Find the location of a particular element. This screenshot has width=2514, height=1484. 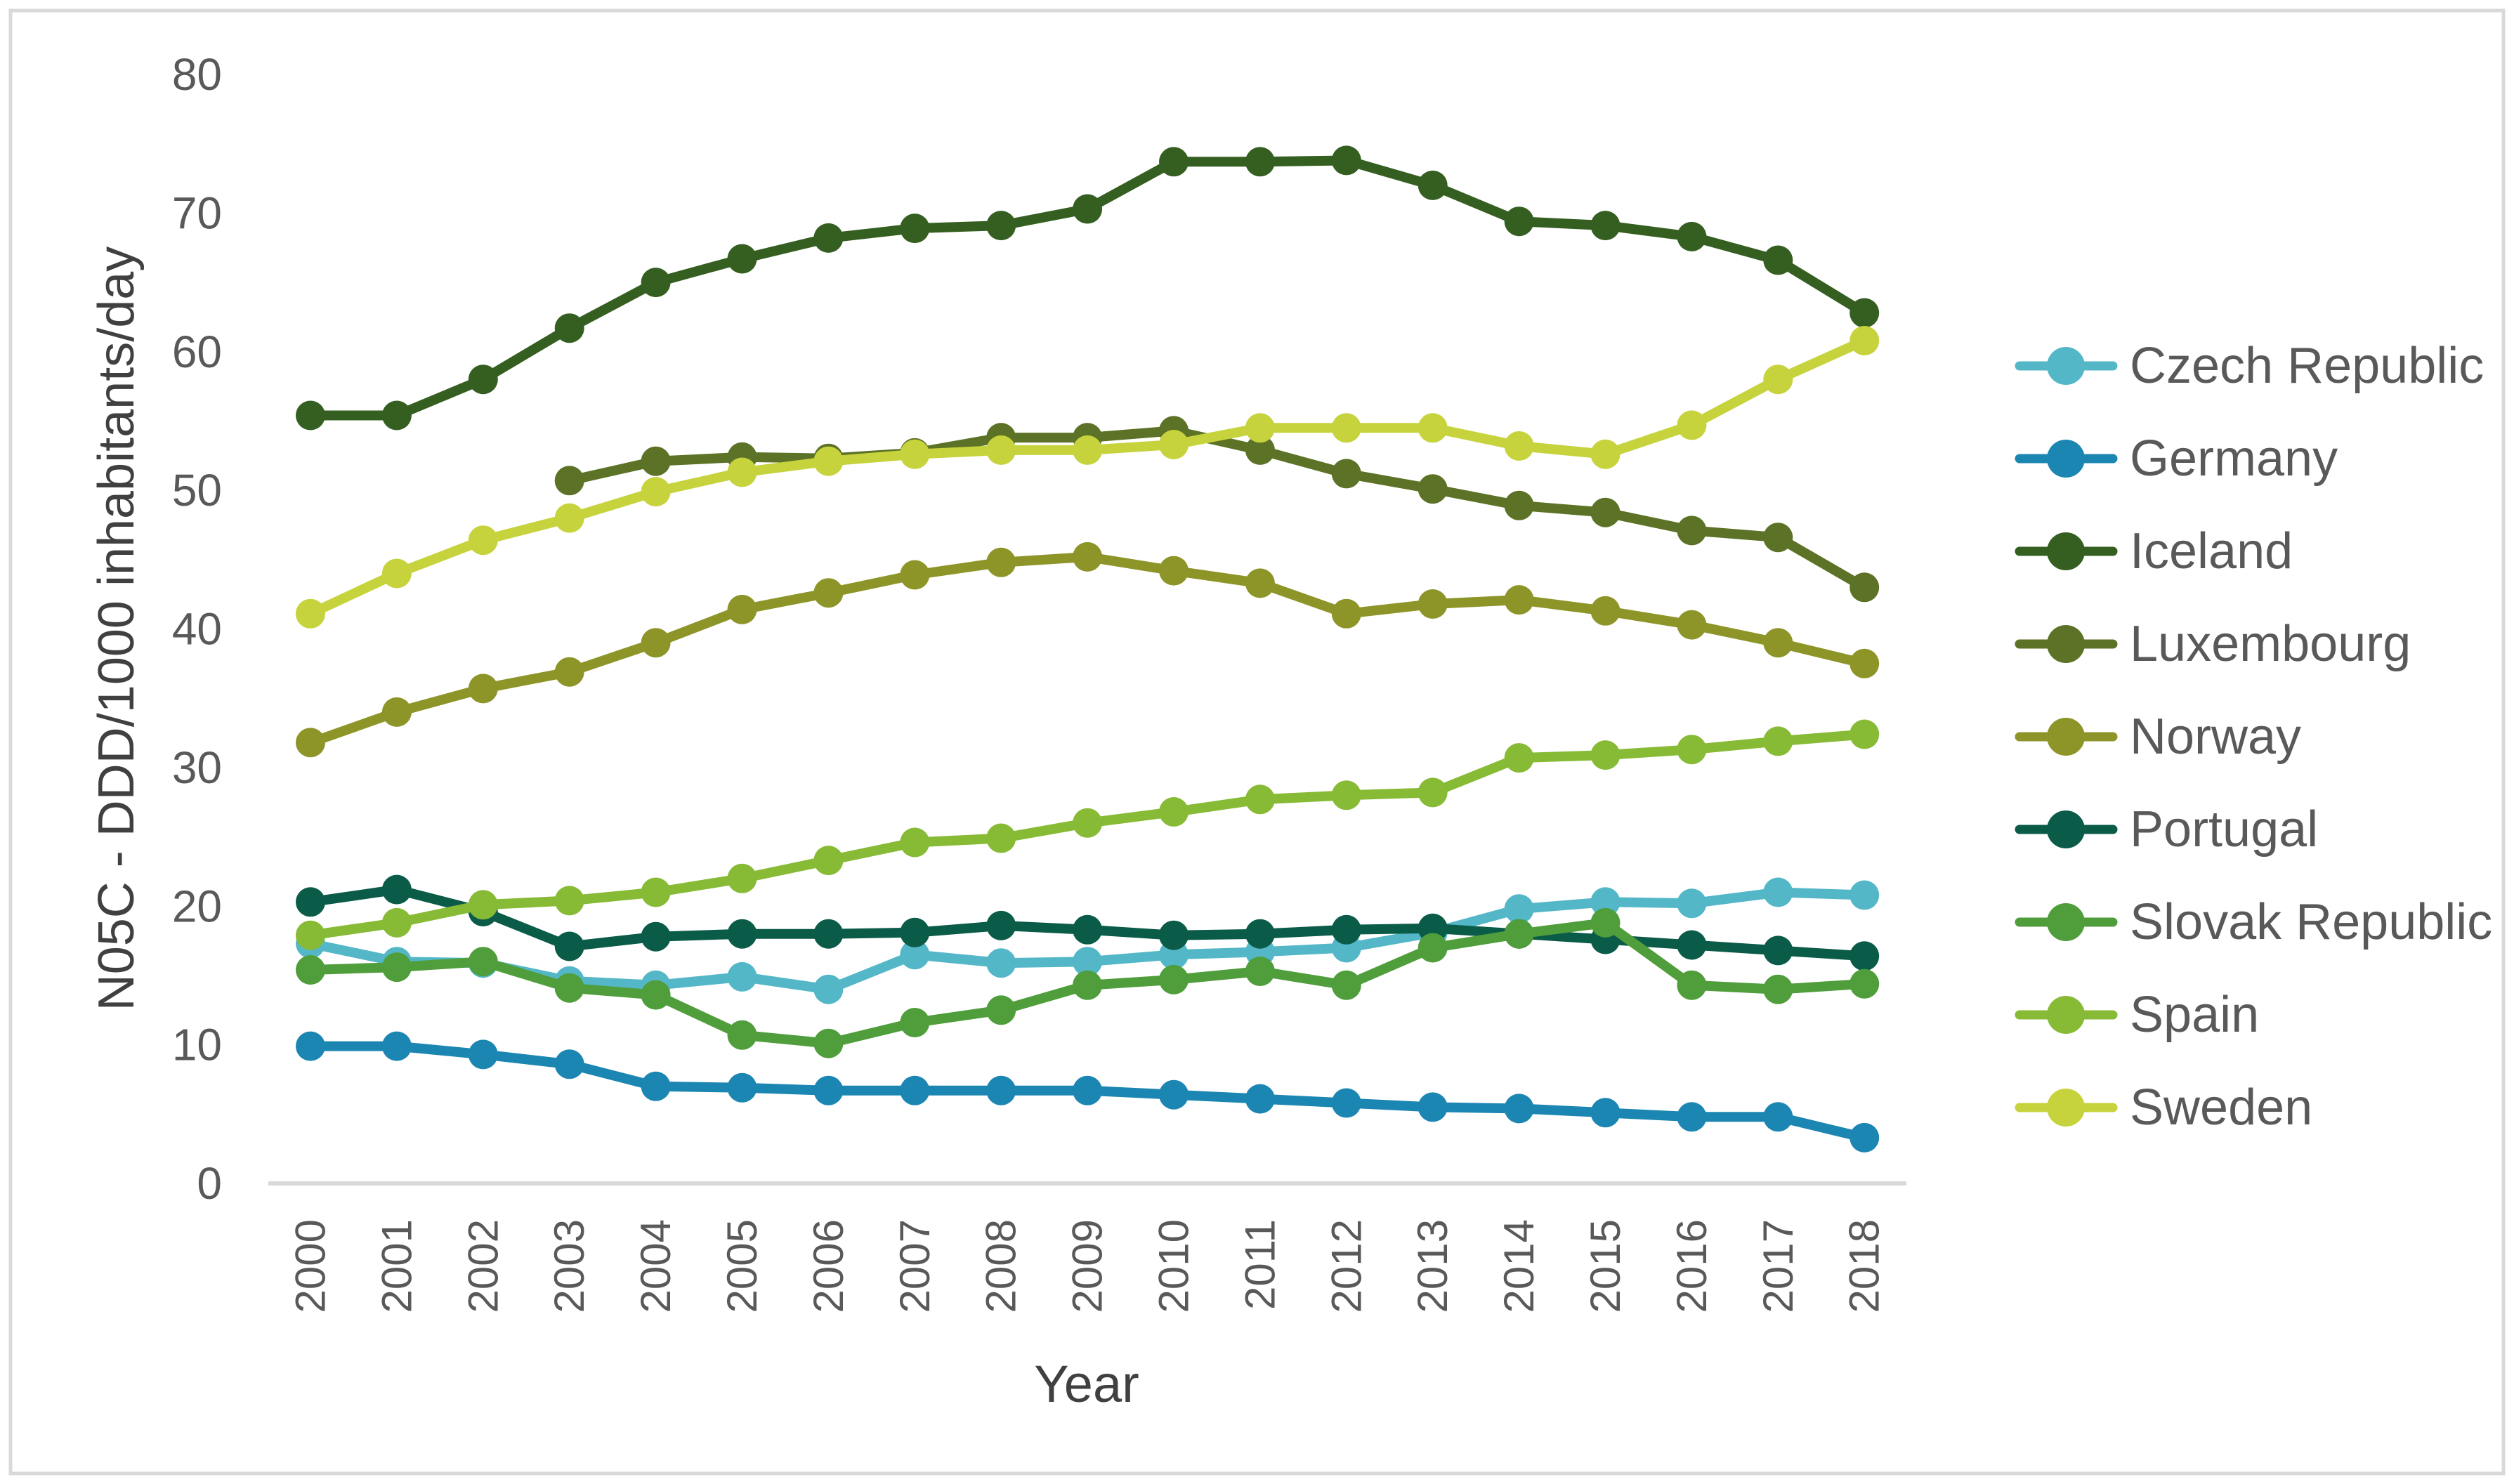

y-tick-label: 70 is located at coordinates (197, 213).